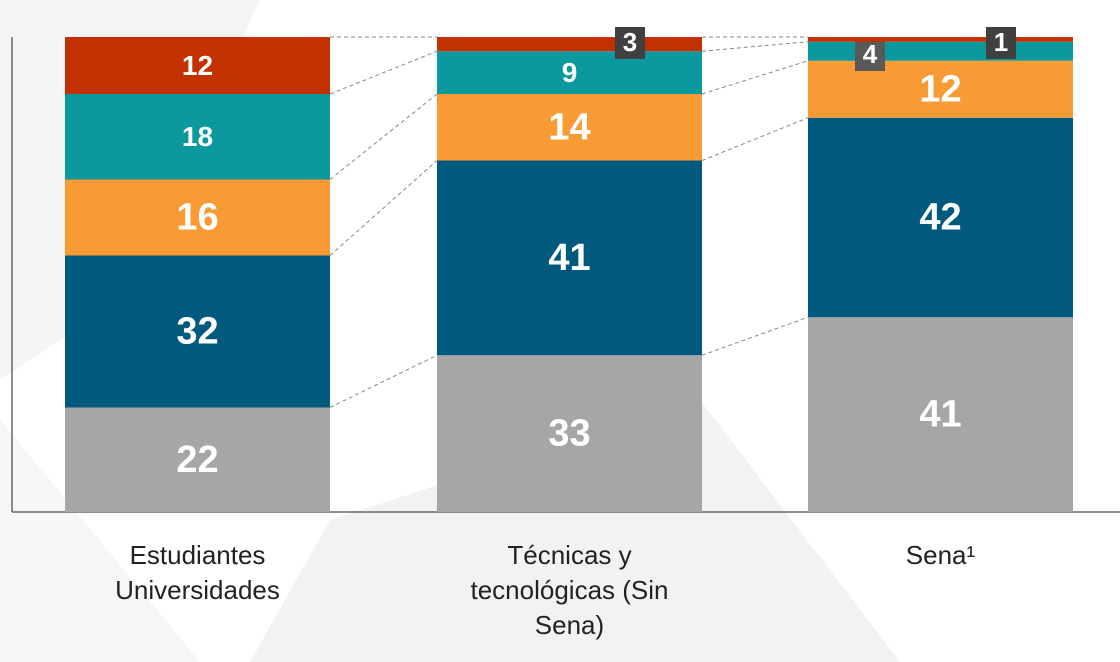  I want to click on x-tick-label: Sena¹, so click(940, 555).